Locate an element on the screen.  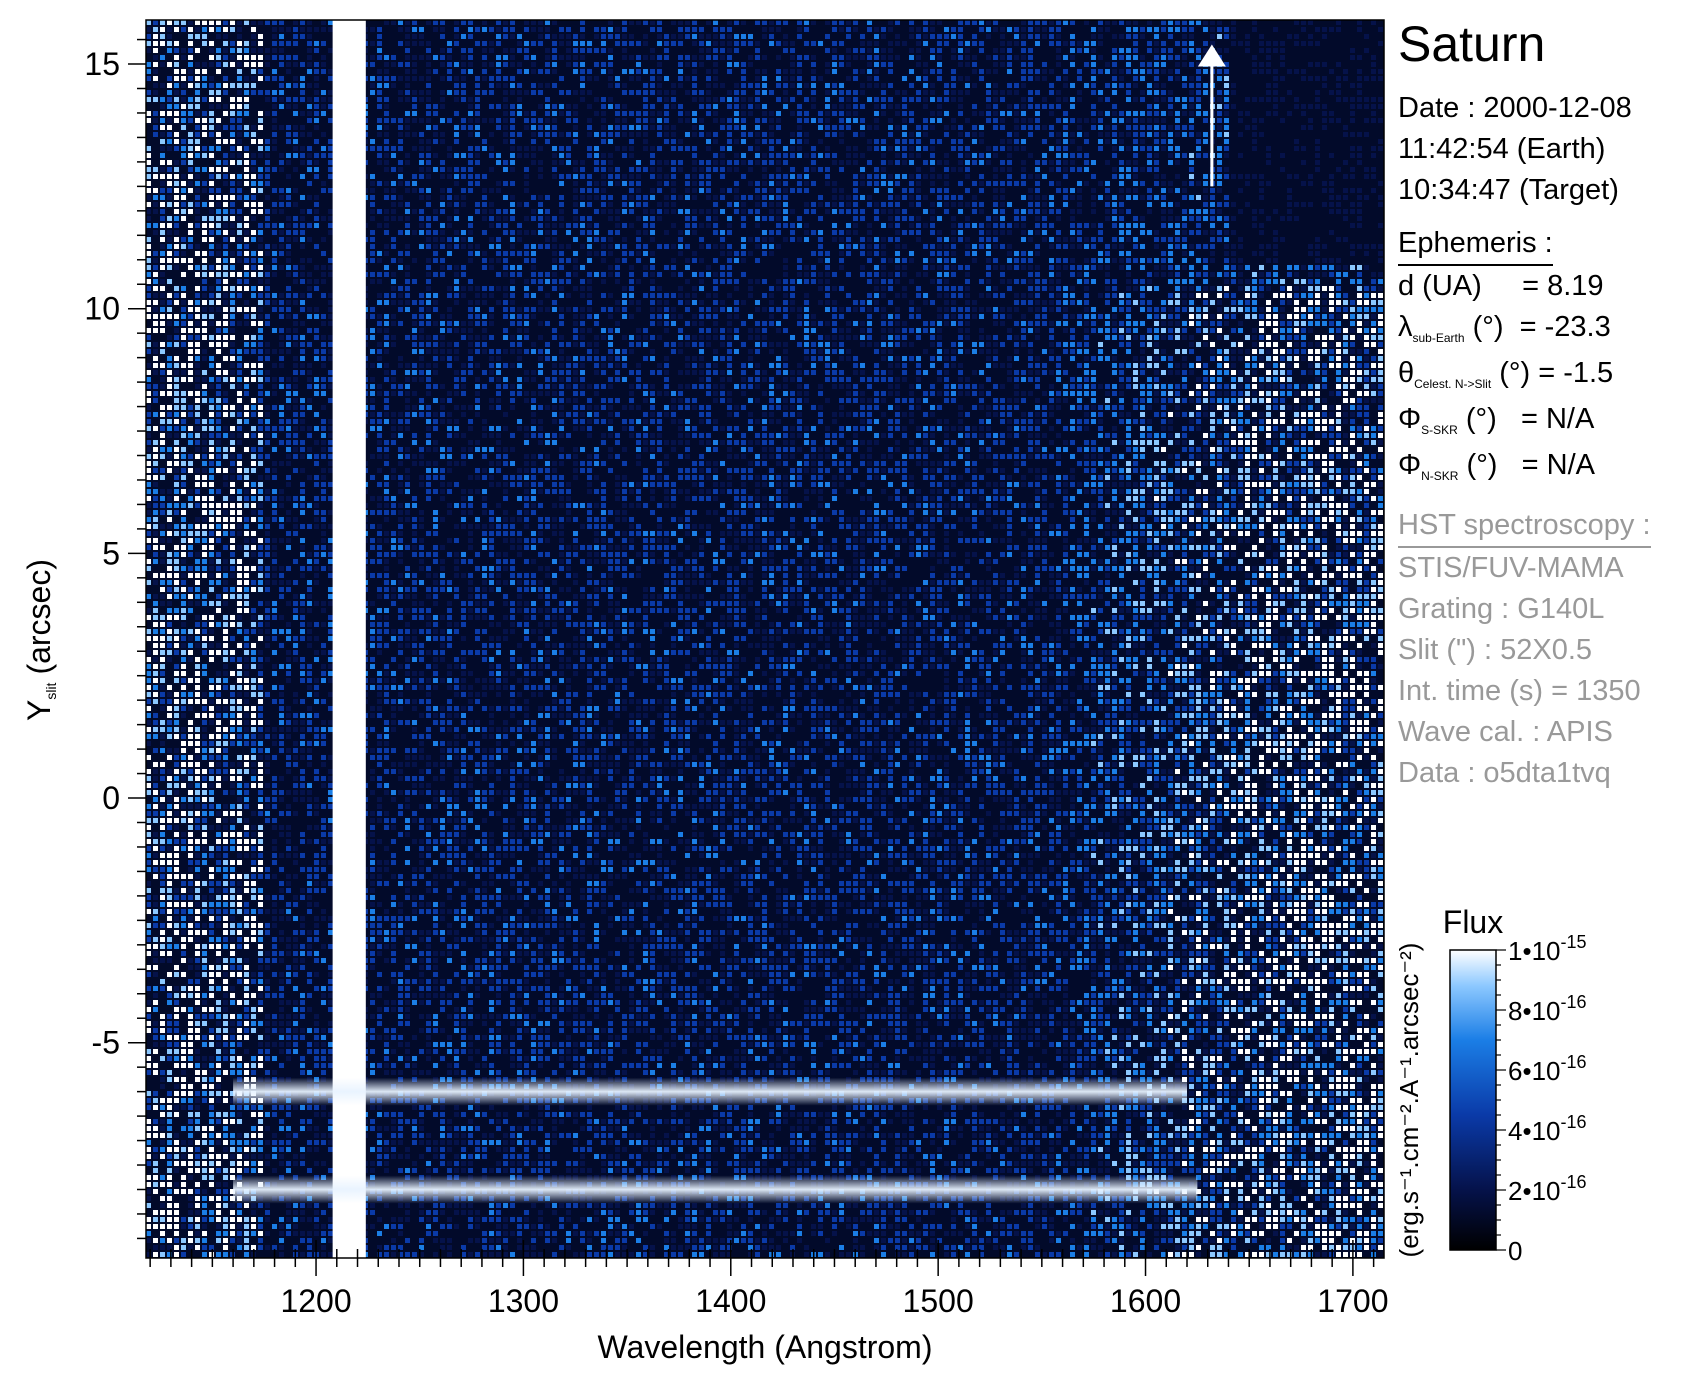
instrument: STIS/FUV-MAMA is located at coordinates (1540, 568).